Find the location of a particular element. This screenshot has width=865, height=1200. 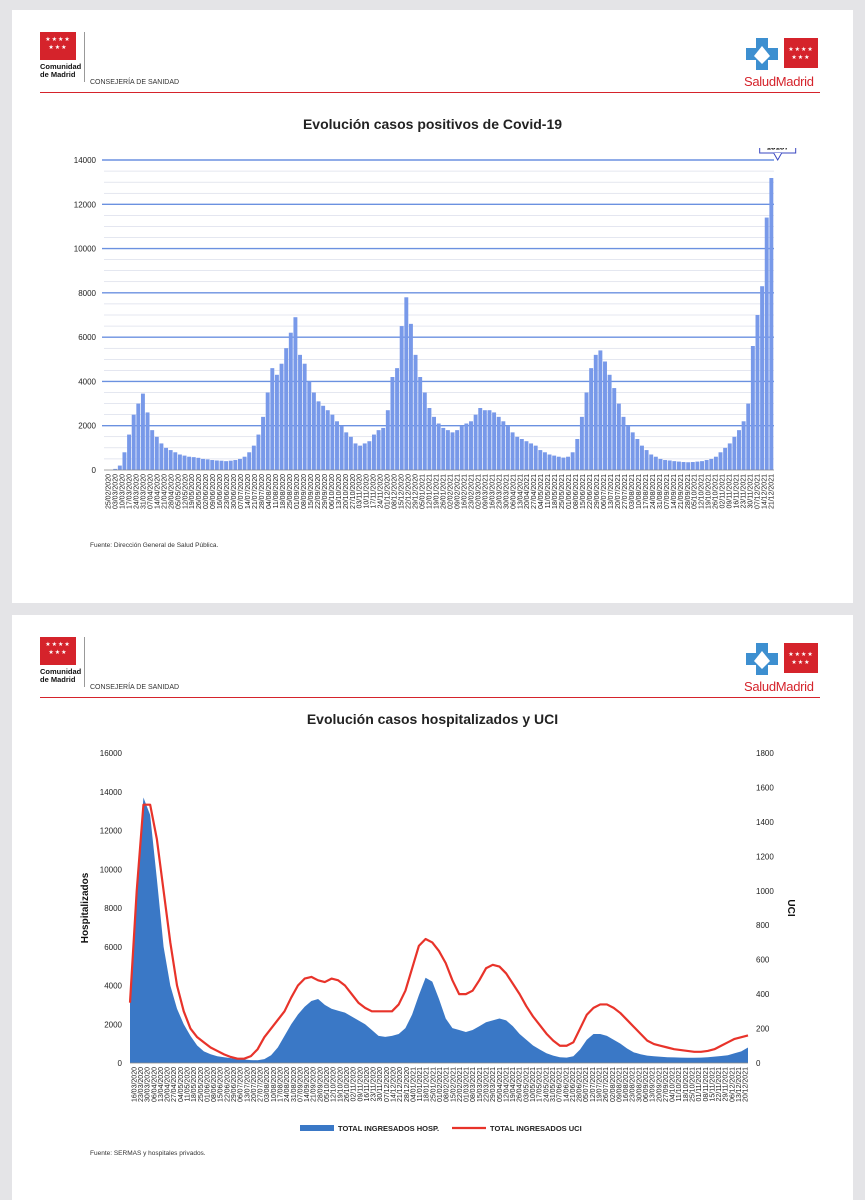

y2-tick-label: 800 is located at coordinates (763, 925).